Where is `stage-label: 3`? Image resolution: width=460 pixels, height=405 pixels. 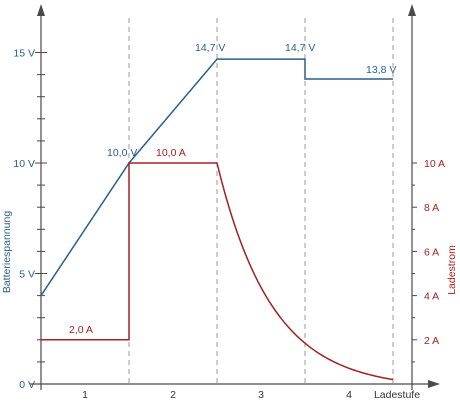 stage-label: 3 is located at coordinates (261, 395).